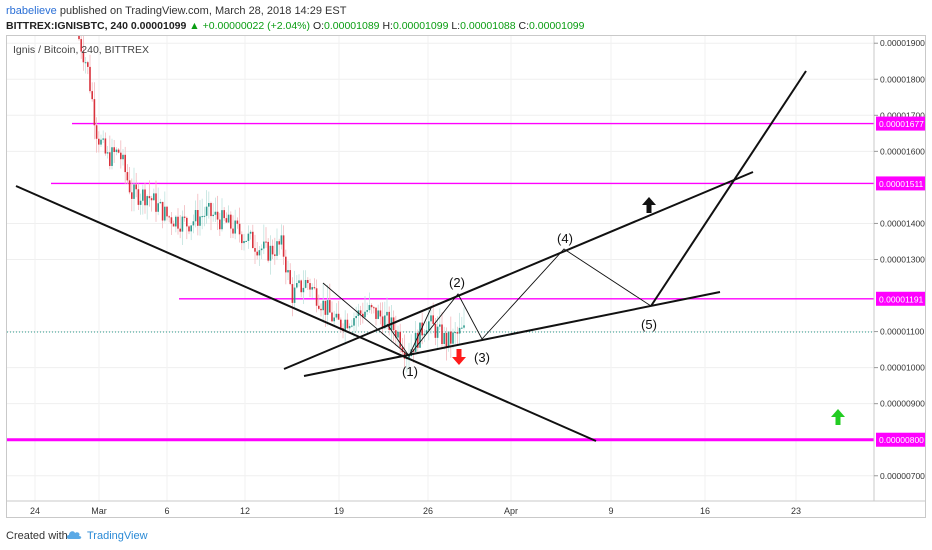 The width and height of the screenshot is (932, 550). I want to click on author-link: rbabelieve, so click(31, 11).